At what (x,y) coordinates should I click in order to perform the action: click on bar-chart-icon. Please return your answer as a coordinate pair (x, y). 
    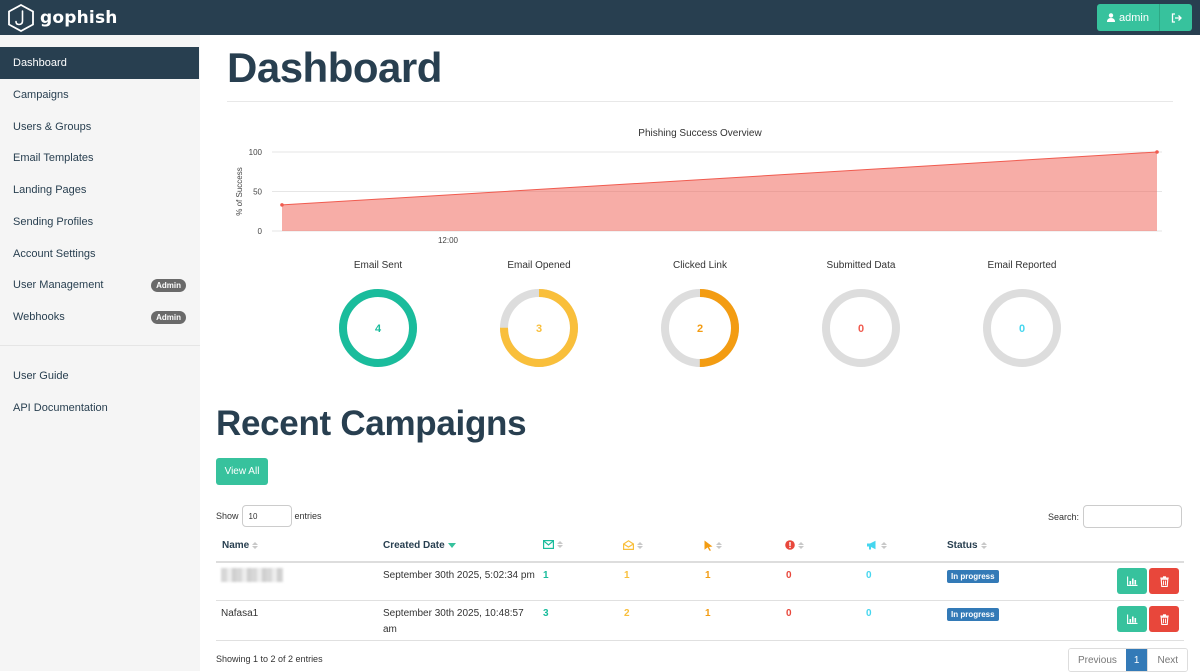
    Looking at the image, I should click on (1131, 619).